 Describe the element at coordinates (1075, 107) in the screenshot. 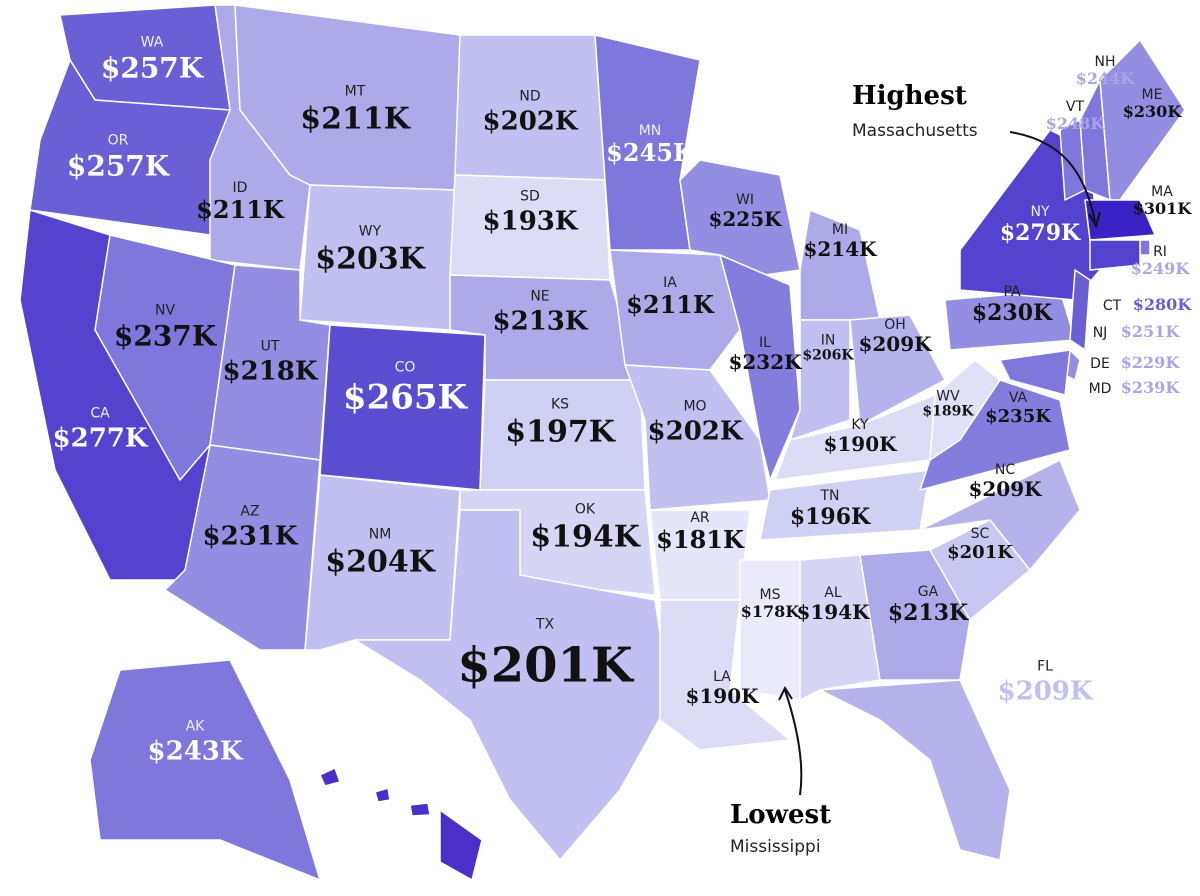

I see `state-abbr: VT` at that location.